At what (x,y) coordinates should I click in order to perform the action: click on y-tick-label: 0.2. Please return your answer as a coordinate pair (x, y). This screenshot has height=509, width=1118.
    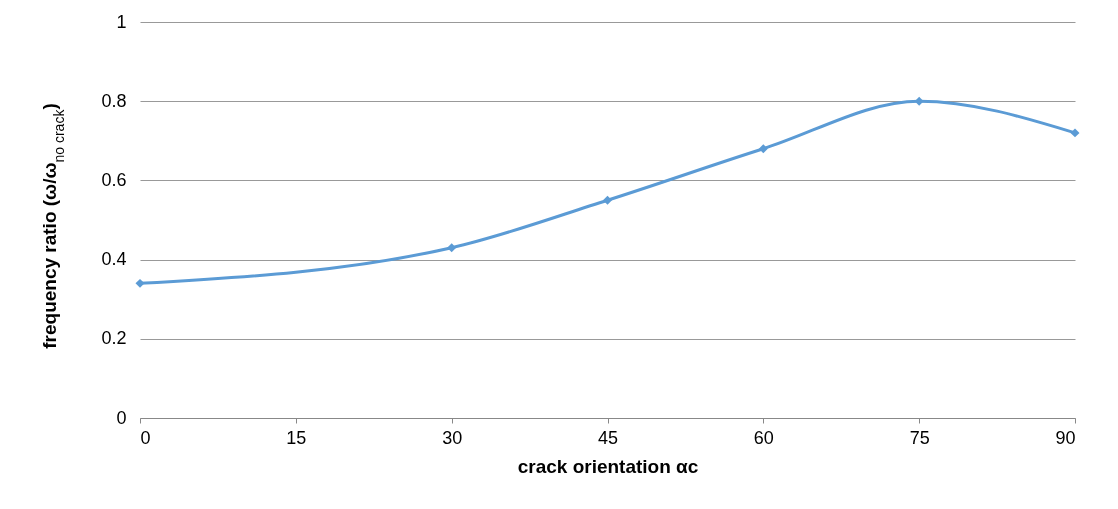
    Looking at the image, I should click on (114, 338).